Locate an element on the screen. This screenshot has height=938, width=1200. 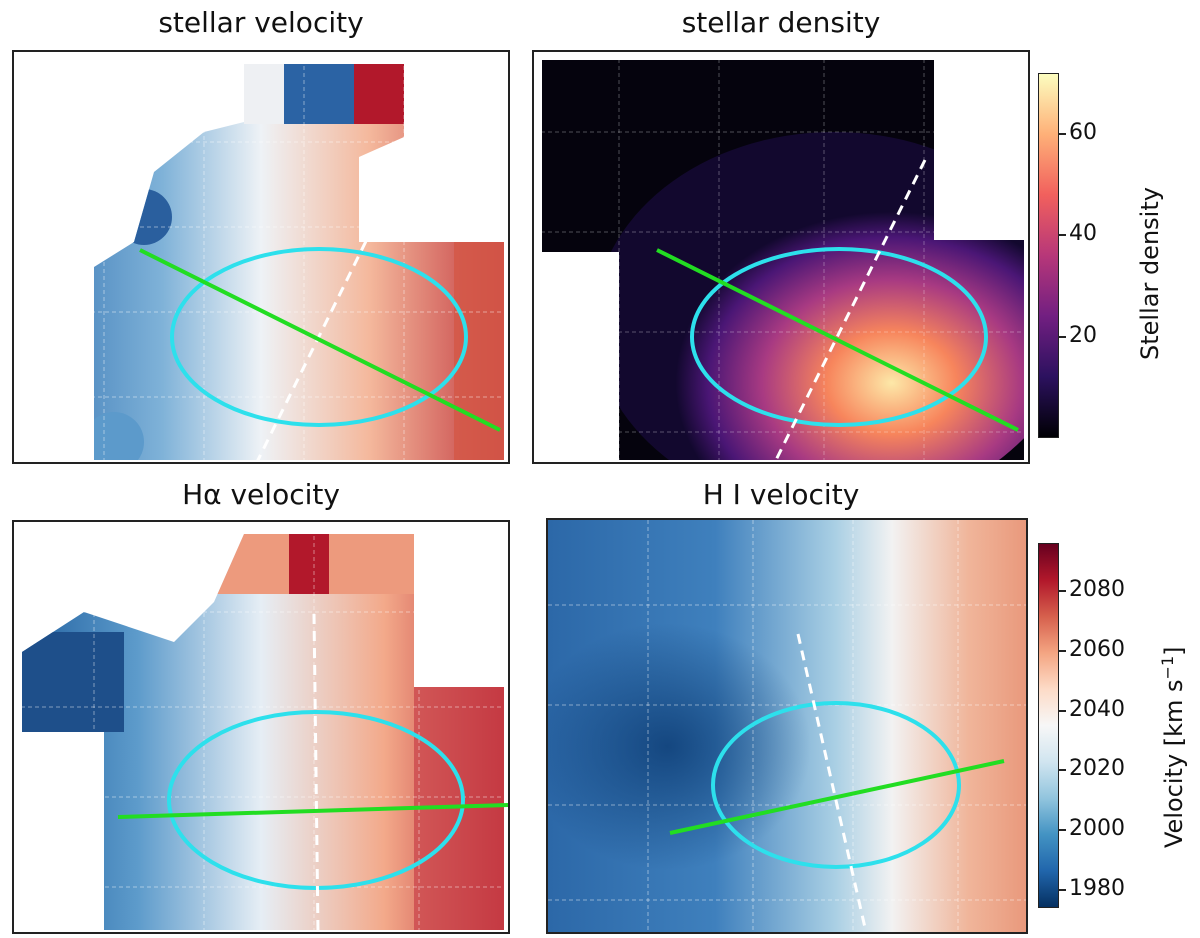
velocity-label-end: ] is located at coordinates (1174, 651).